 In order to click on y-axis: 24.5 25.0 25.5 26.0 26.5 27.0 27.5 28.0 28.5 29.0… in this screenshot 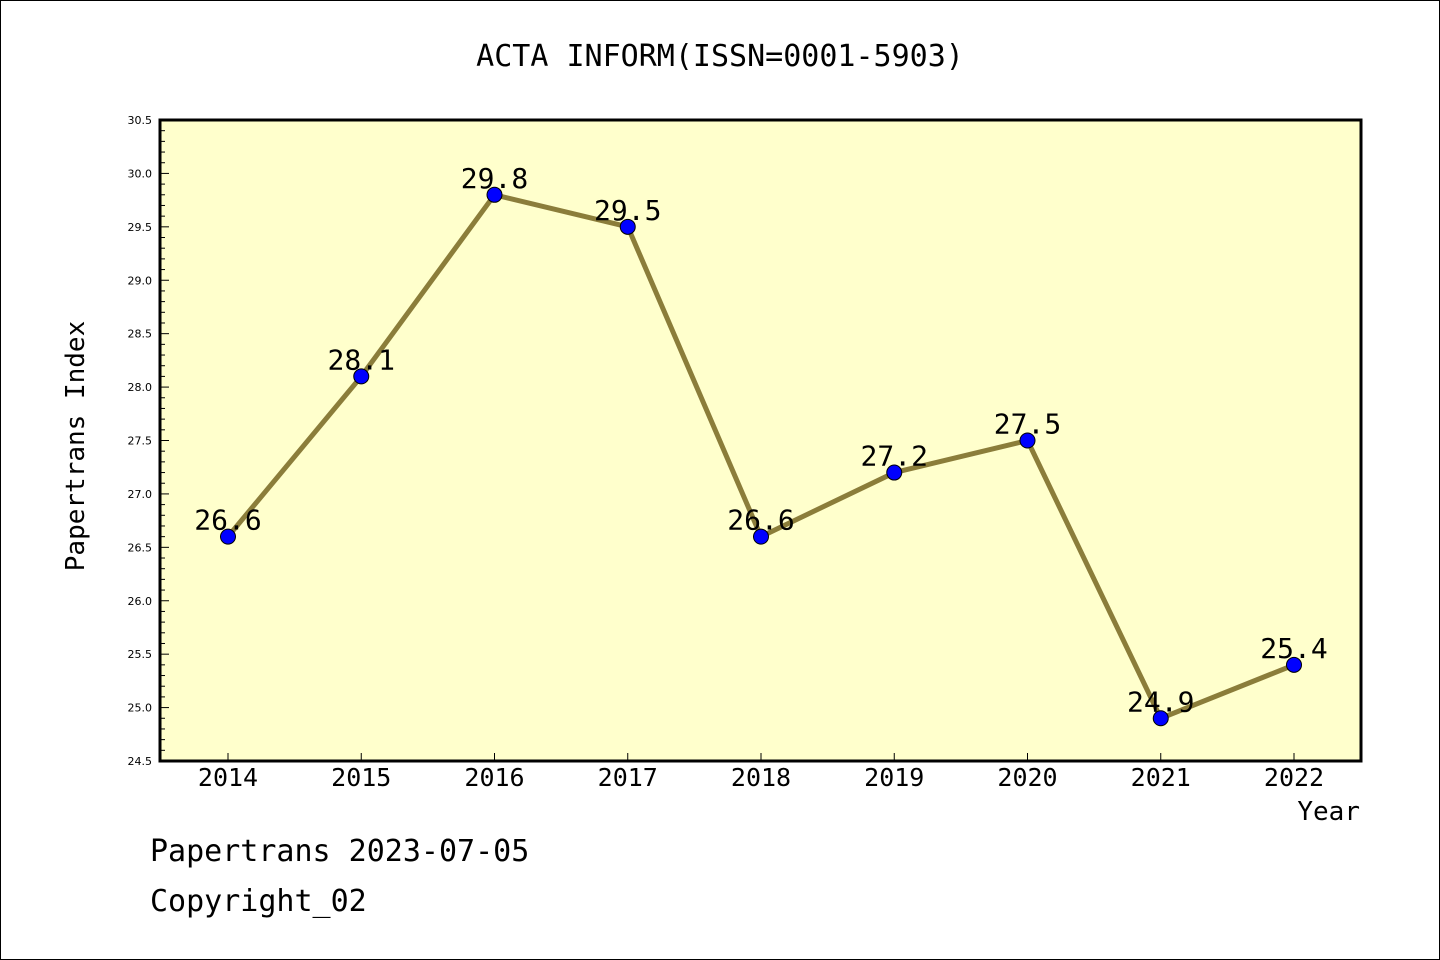, I will do `click(148, 441)`.